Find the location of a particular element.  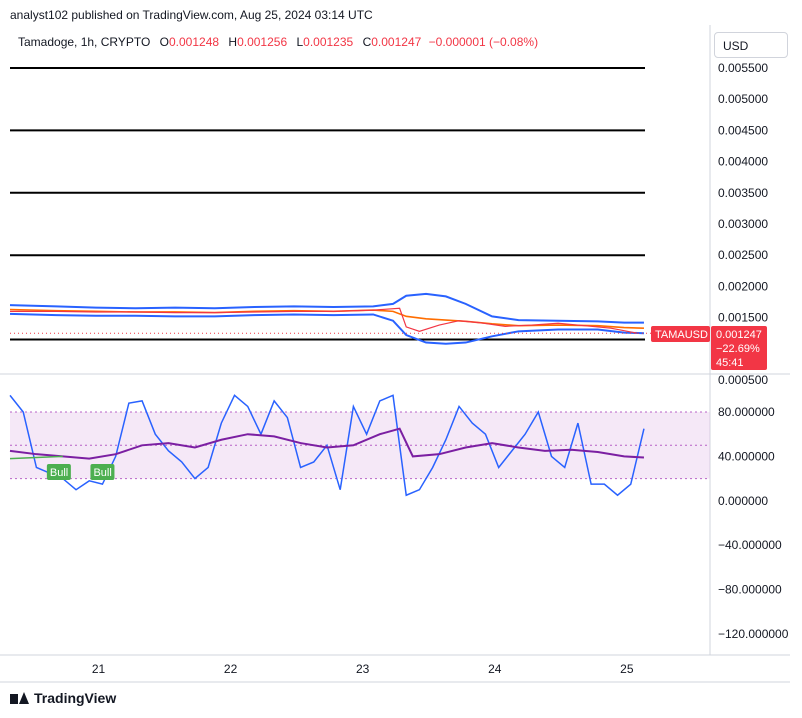

price-tag: TAMAUSD 0.001247 −22.69% 45:41 is located at coordinates (709, 348).